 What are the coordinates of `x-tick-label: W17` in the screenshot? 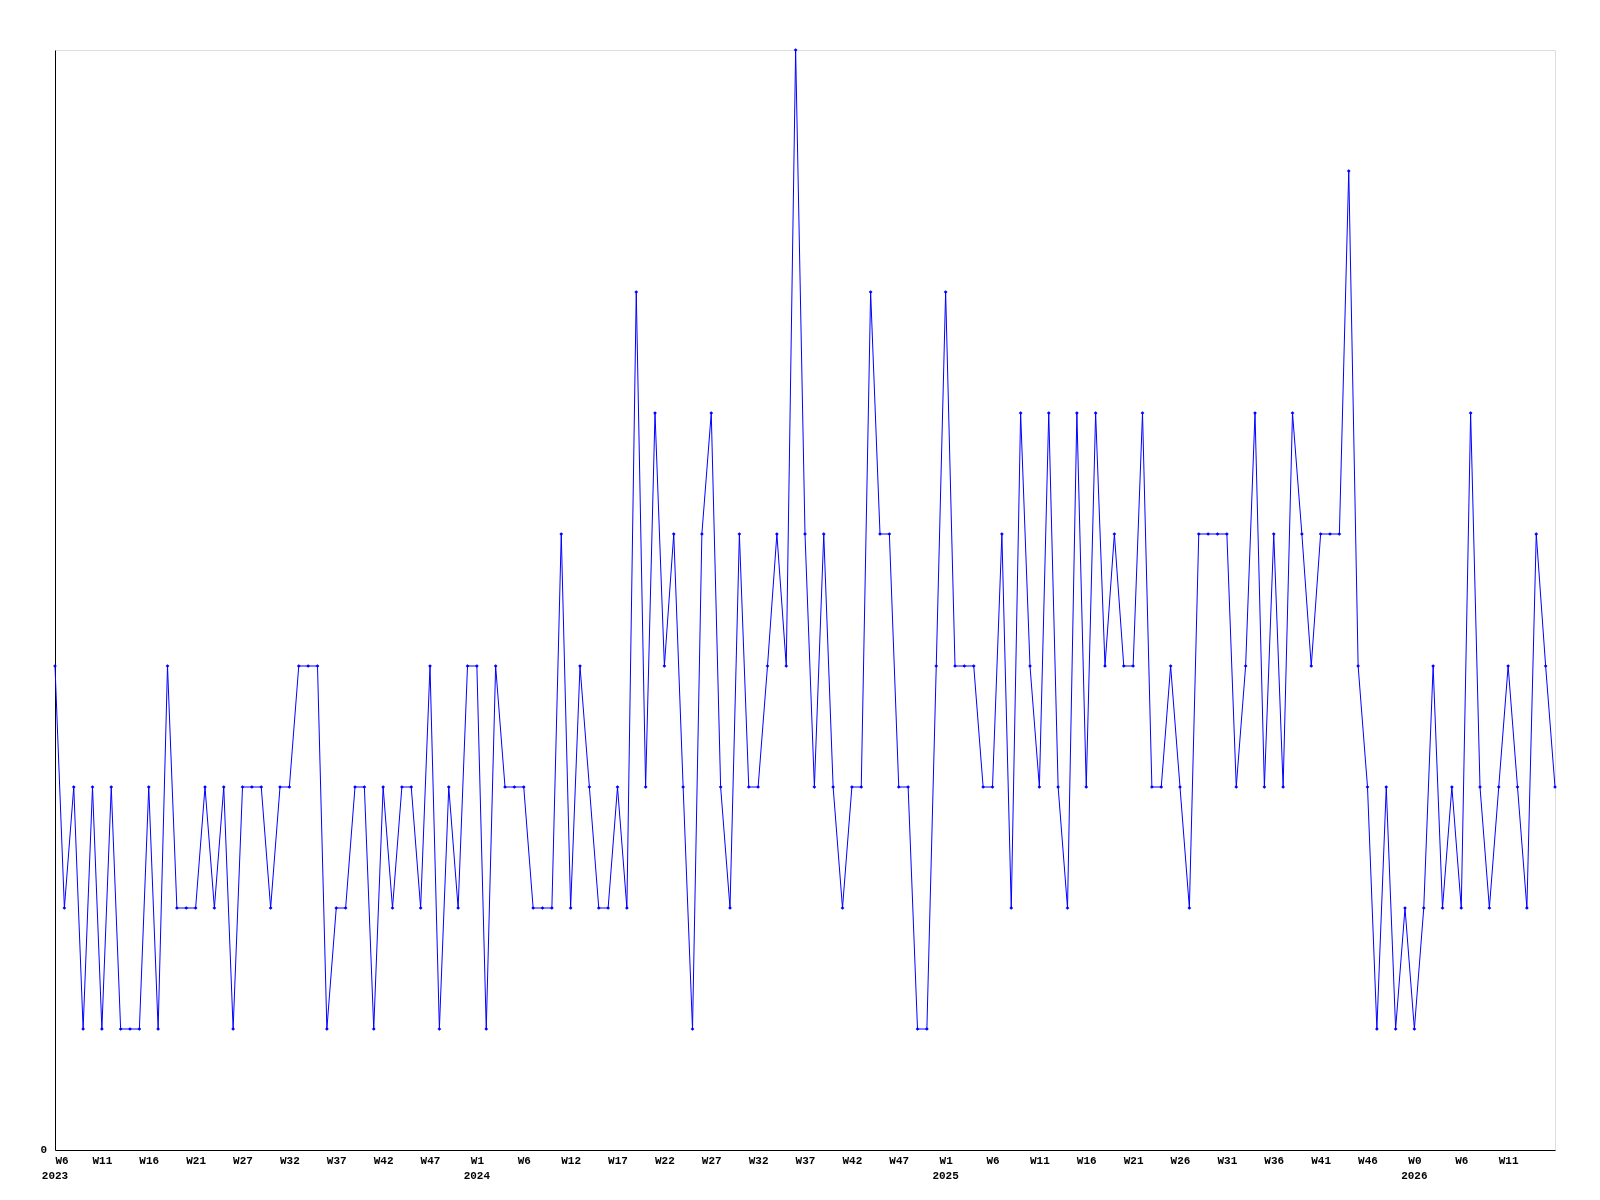 It's located at (618, 1160).